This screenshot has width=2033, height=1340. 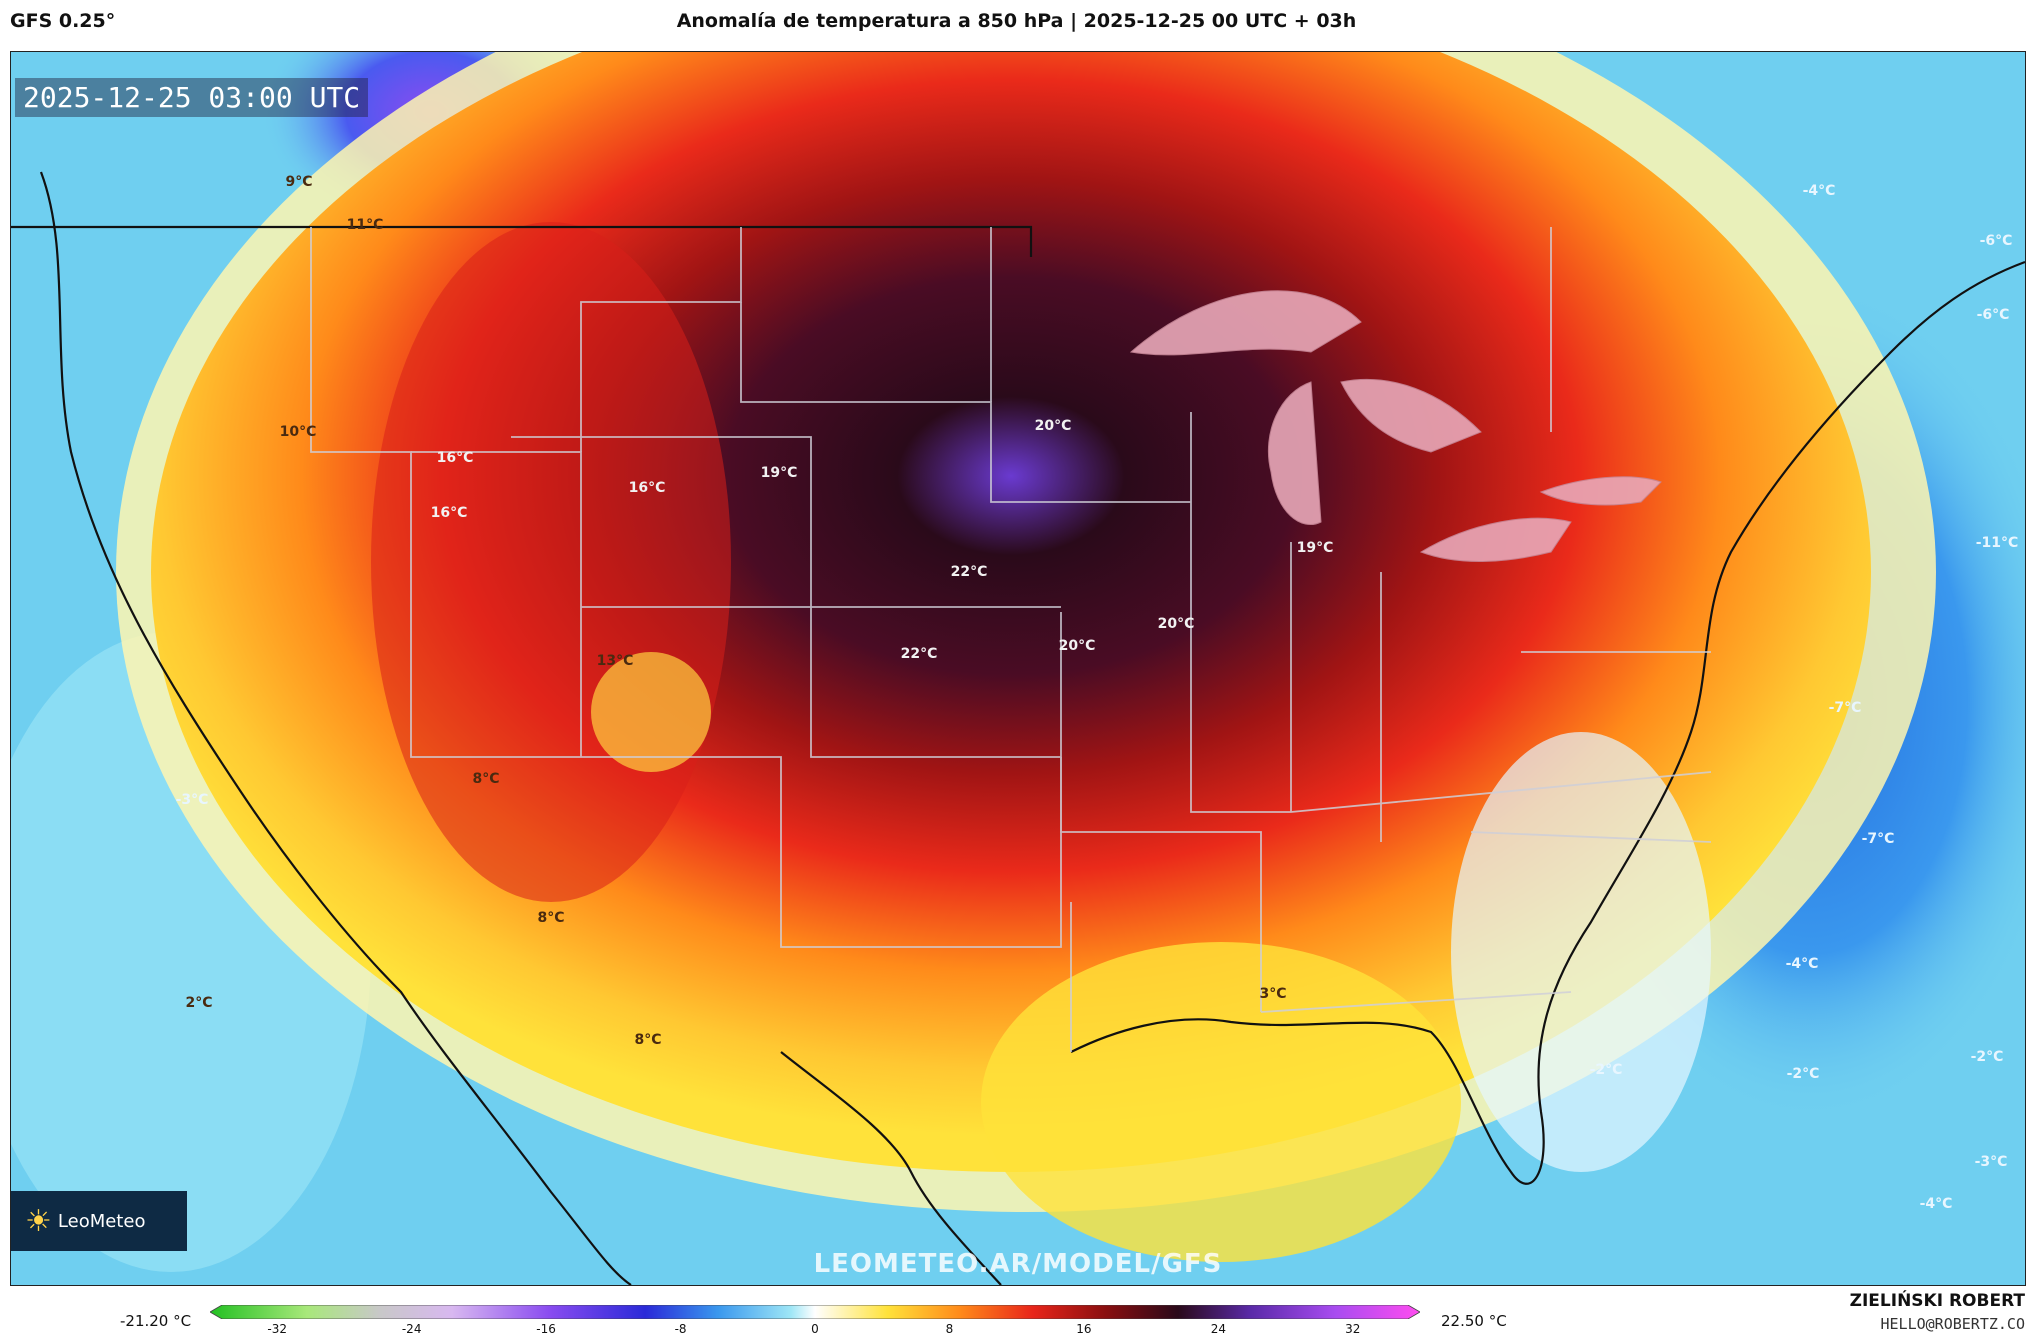 What do you see at coordinates (63, 21) in the screenshot?
I see `model-label: GFS 0.25°` at bounding box center [63, 21].